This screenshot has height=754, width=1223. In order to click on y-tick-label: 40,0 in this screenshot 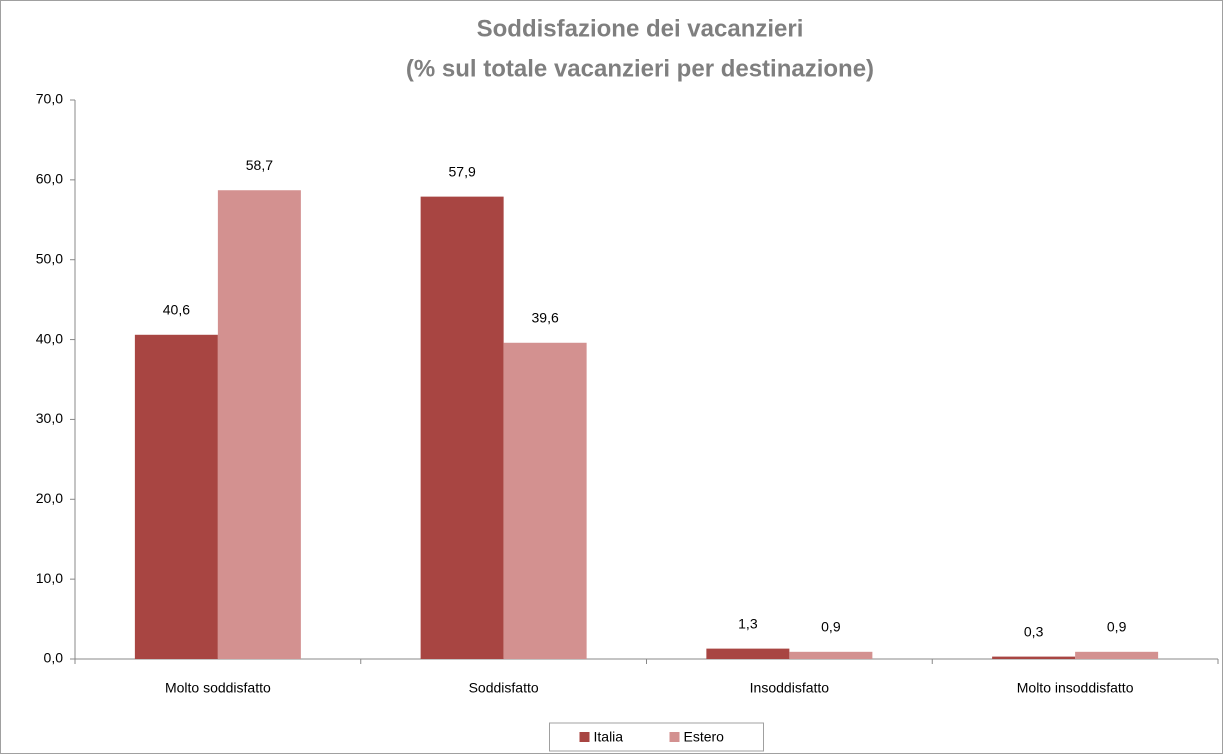, I will do `click(49, 338)`.